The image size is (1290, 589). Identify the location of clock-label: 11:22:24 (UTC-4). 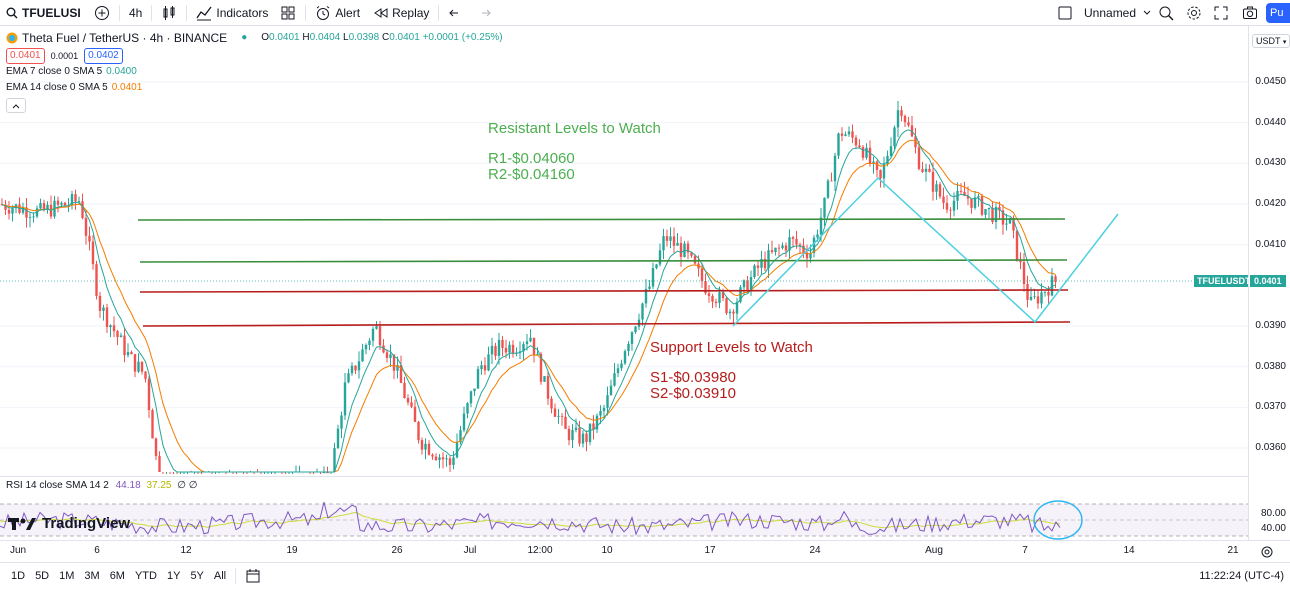
(1241, 576).